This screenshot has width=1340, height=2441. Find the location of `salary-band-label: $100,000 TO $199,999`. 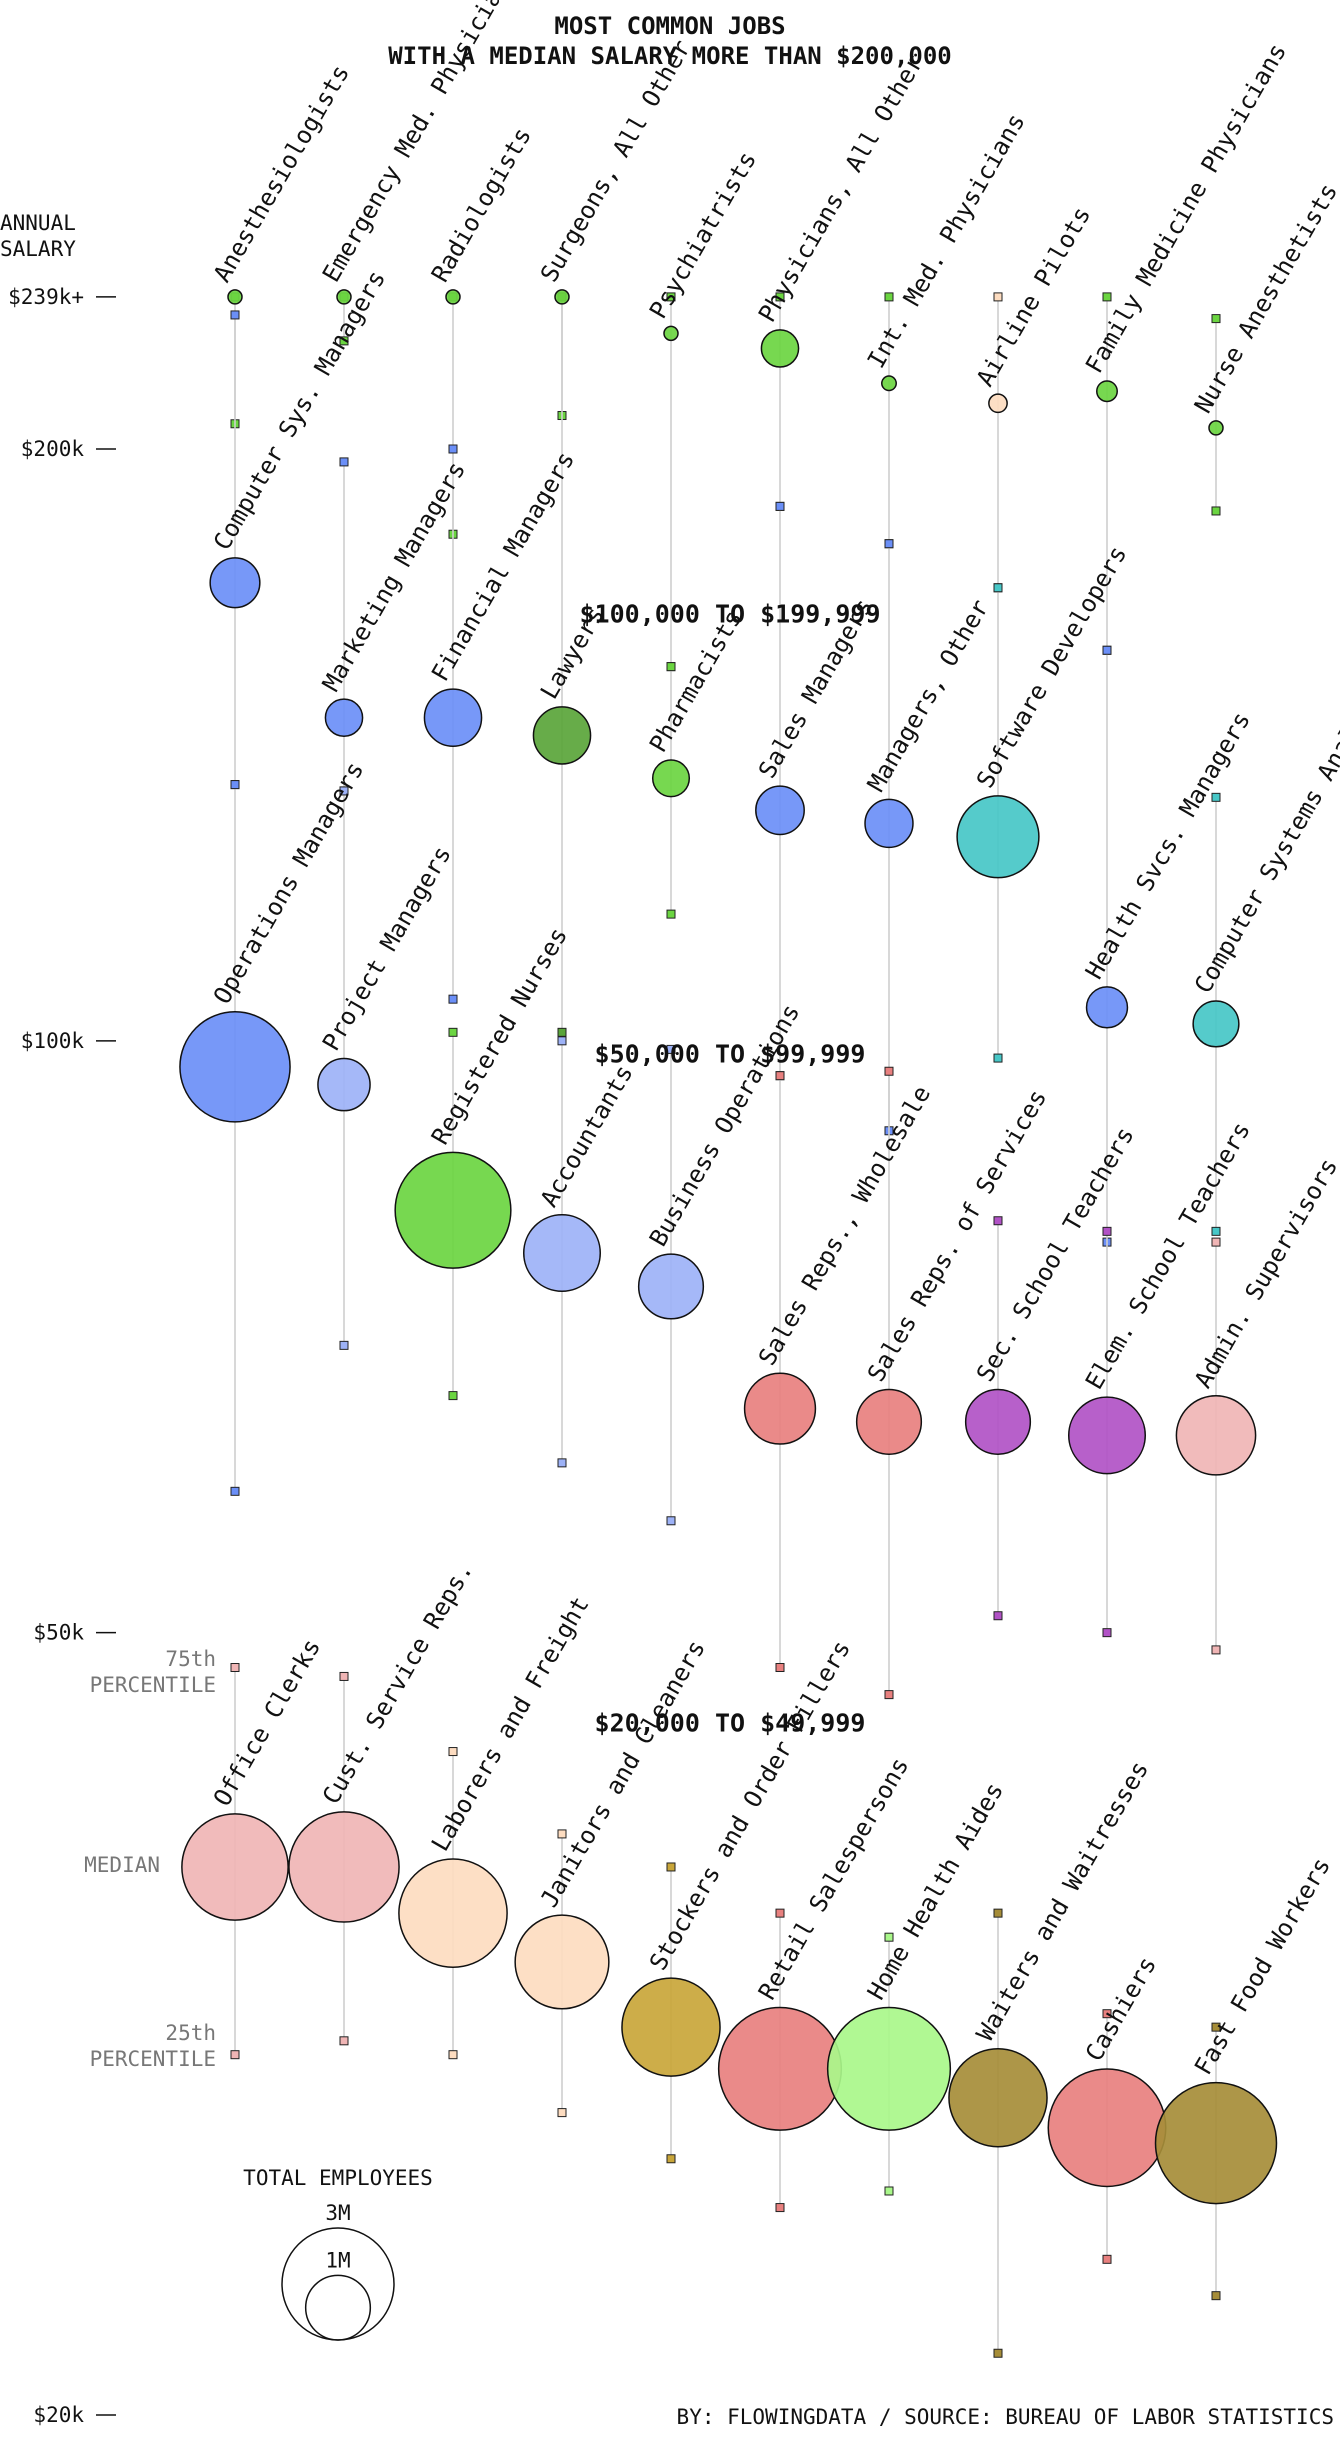

salary-band-label: $100,000 TO $199,999 is located at coordinates (729, 613).